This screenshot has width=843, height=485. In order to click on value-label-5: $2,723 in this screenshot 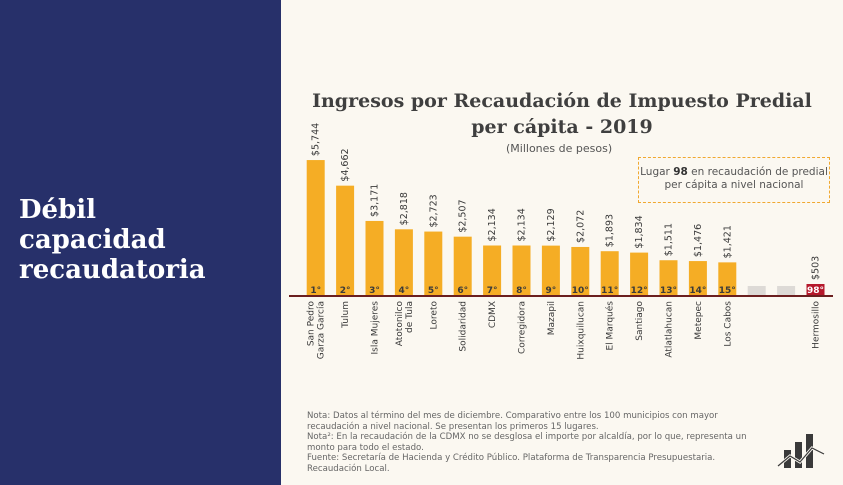, I will do `click(433, 210)`.